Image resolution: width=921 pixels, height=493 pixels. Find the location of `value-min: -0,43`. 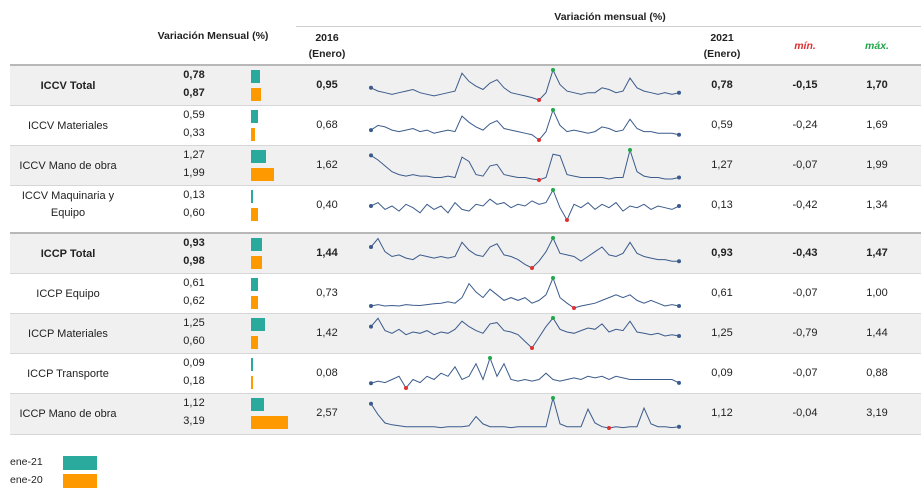

value-min: -0,43 is located at coordinates (805, 253).